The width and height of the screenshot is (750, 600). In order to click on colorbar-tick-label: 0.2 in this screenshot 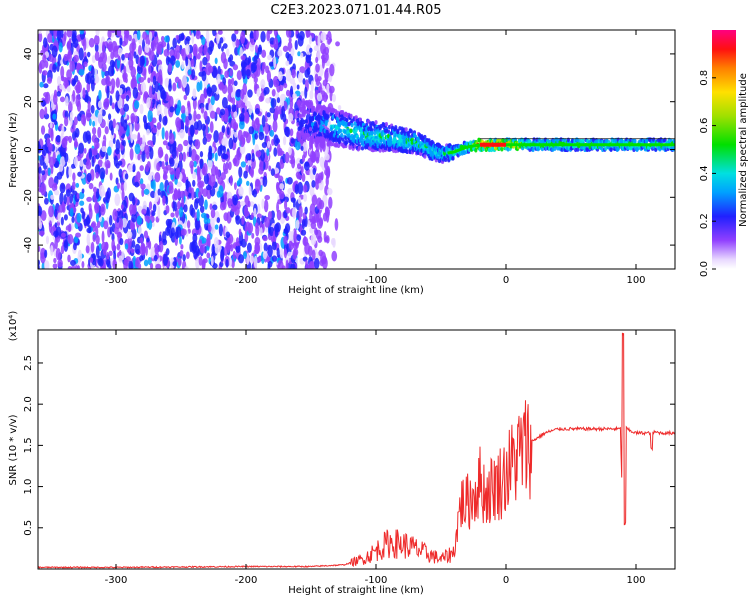, I will do `click(704, 221)`.